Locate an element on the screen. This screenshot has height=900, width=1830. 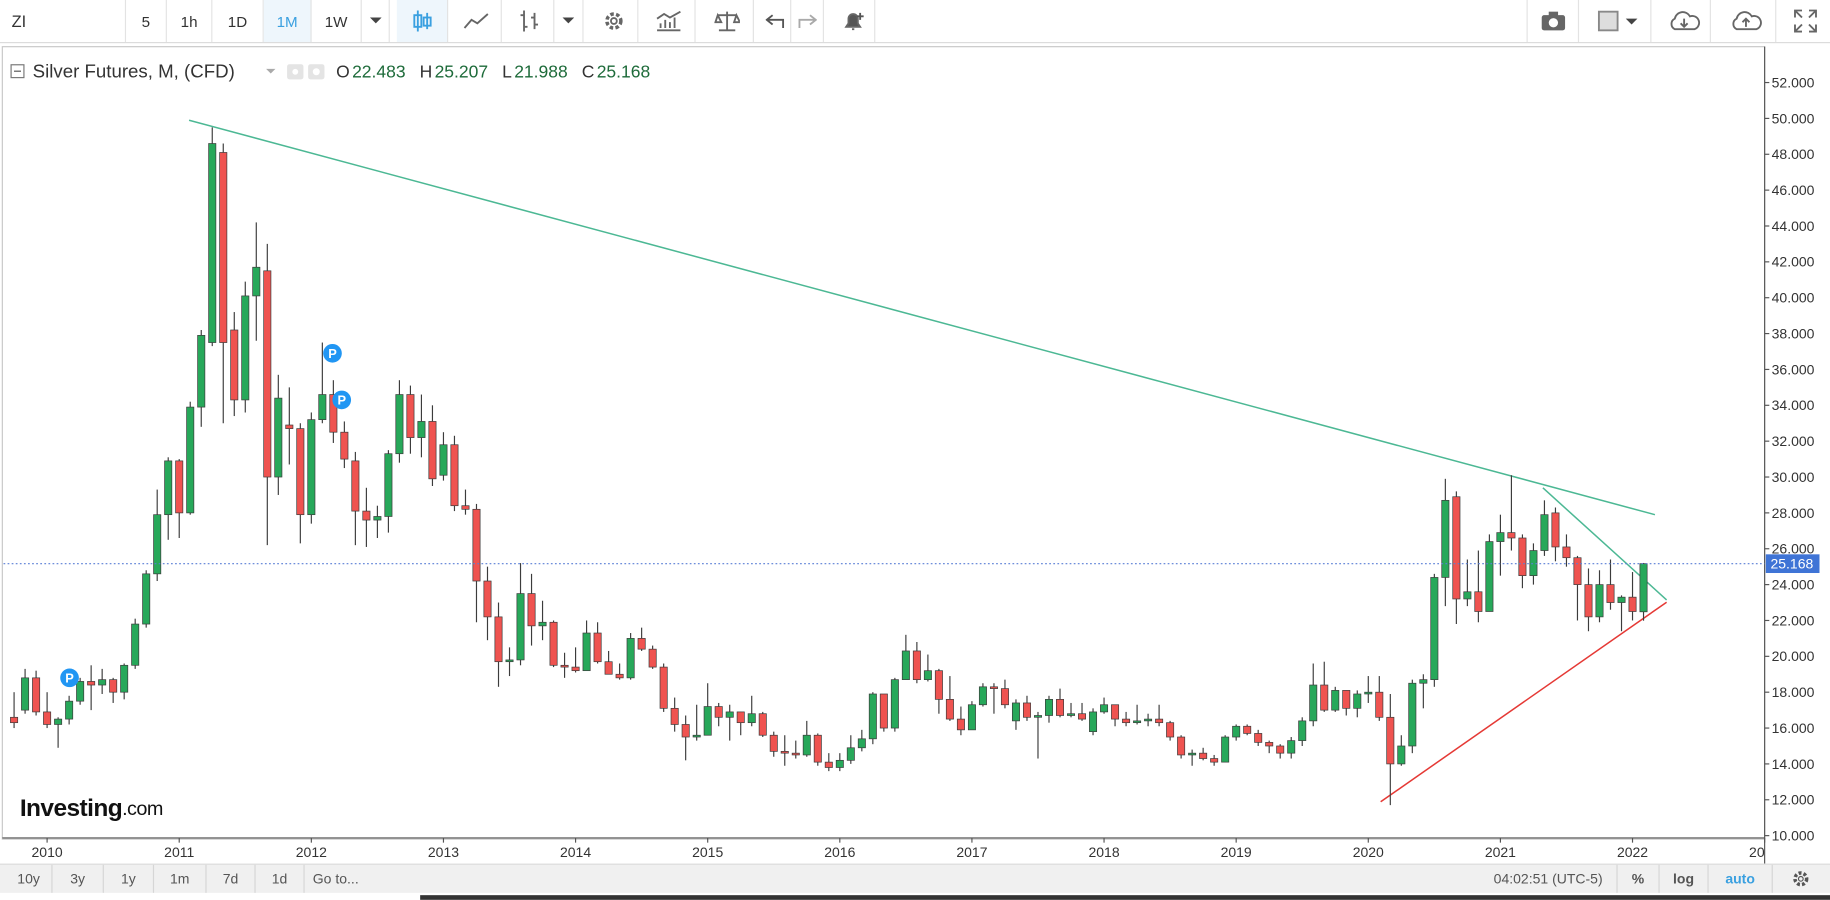
legend-title: Silver Futures, M, (CFD) is located at coordinates (134, 70).